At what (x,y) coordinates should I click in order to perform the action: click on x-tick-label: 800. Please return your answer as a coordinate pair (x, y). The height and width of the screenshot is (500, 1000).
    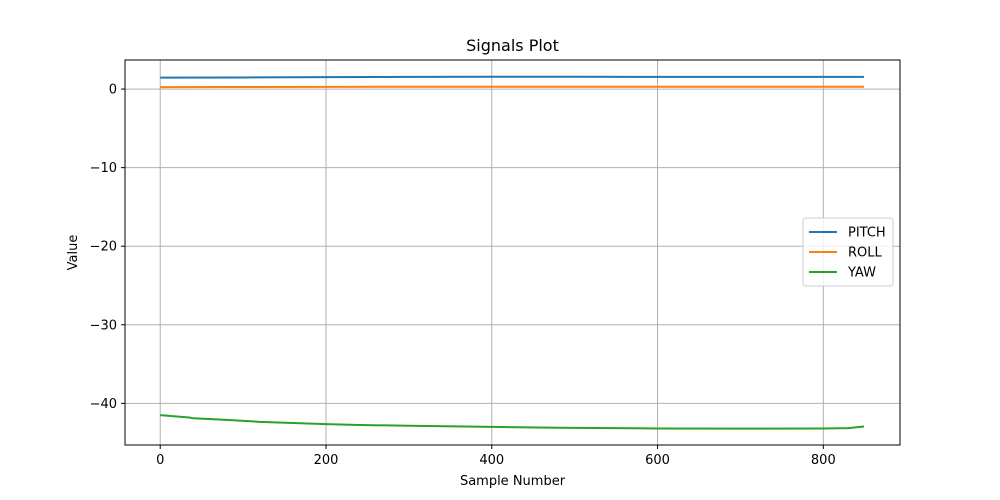
    Looking at the image, I should click on (823, 460).